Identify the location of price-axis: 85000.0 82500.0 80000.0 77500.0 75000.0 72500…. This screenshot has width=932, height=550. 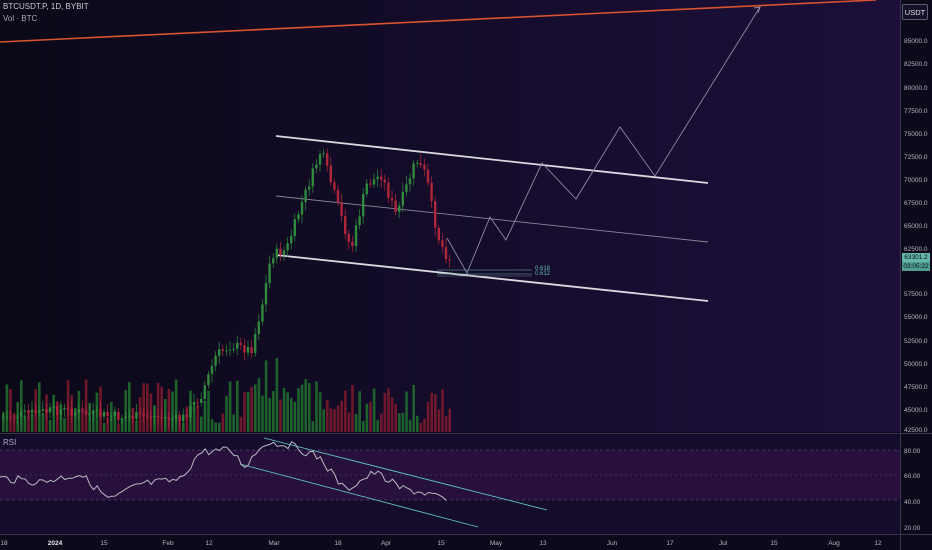
(916, 236).